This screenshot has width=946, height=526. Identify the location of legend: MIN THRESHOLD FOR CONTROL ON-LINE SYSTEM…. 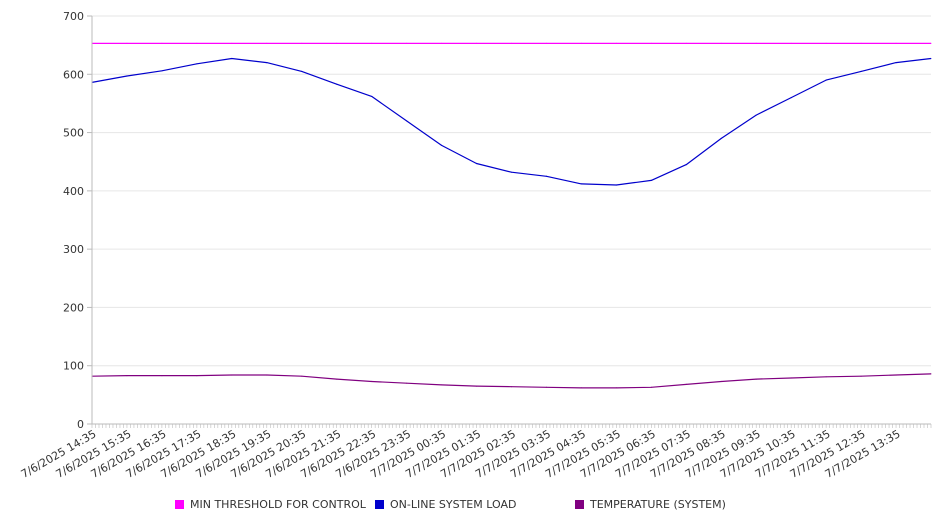
(473, 506).